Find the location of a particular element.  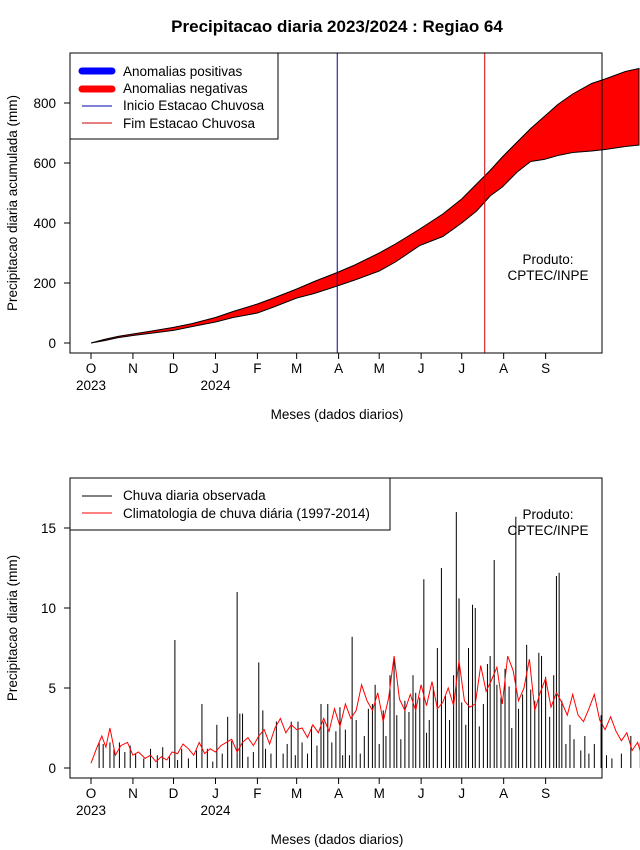

product-label-bottom-2: CPTEC/INPE is located at coordinates (547, 530).